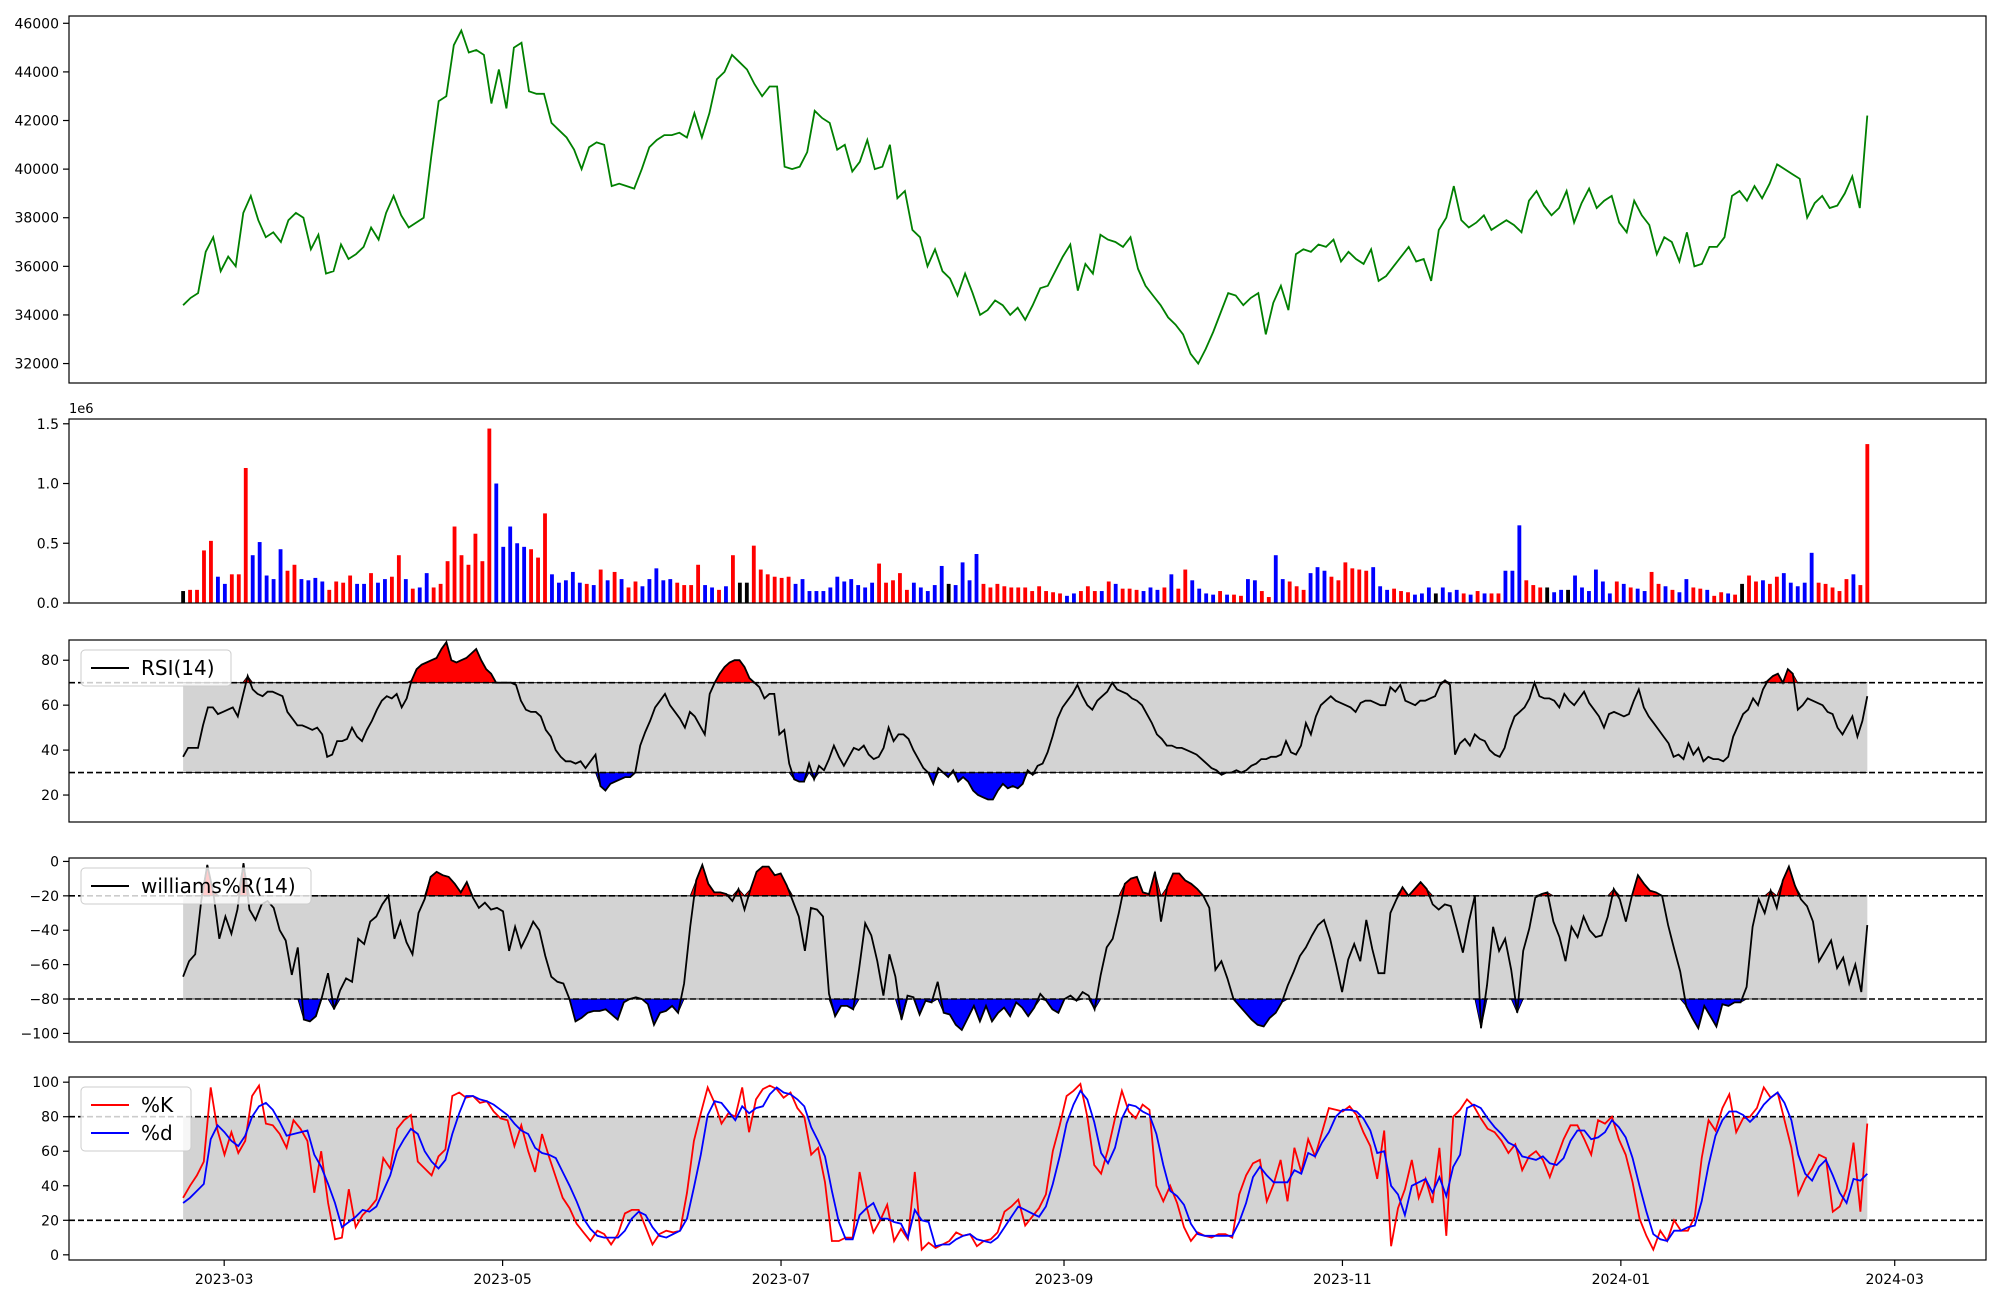 The height and width of the screenshot is (1300, 2000). I want to click on legend-label: %d, so click(157, 1133).